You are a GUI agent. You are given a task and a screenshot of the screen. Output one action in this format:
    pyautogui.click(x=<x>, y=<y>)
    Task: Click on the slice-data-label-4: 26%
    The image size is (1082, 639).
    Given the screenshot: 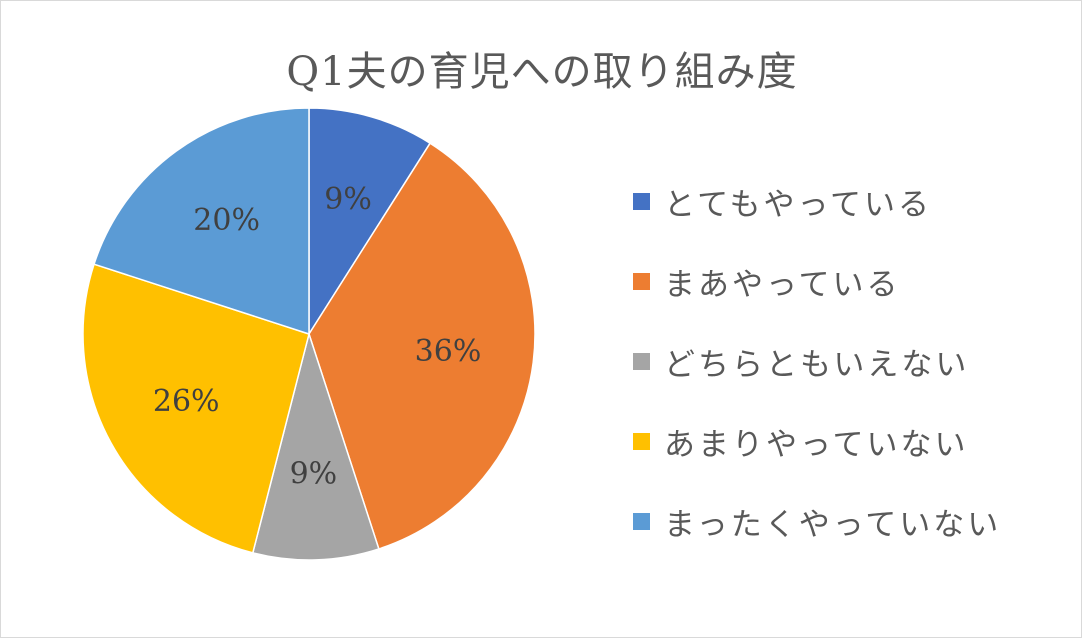 What is the action you would take?
    pyautogui.click(x=186, y=401)
    